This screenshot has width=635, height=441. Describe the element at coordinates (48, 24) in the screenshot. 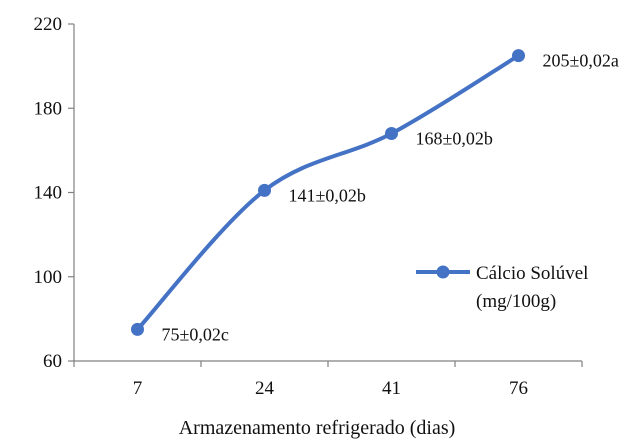

I see `y-tick-label: 220` at that location.